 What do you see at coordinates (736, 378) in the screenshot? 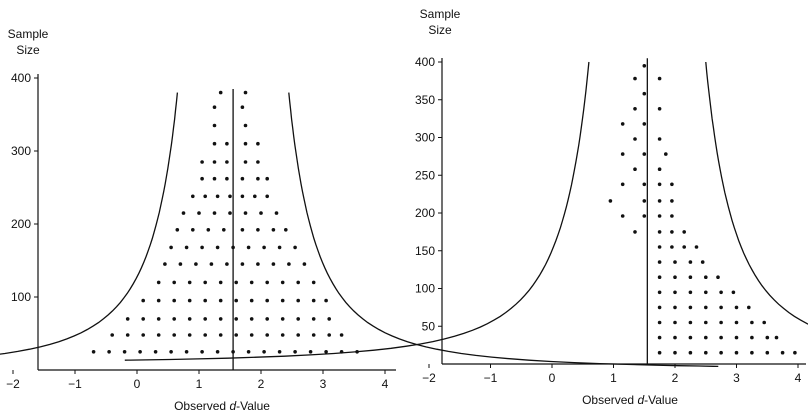
I see `x-tick-label: 3` at bounding box center [736, 378].